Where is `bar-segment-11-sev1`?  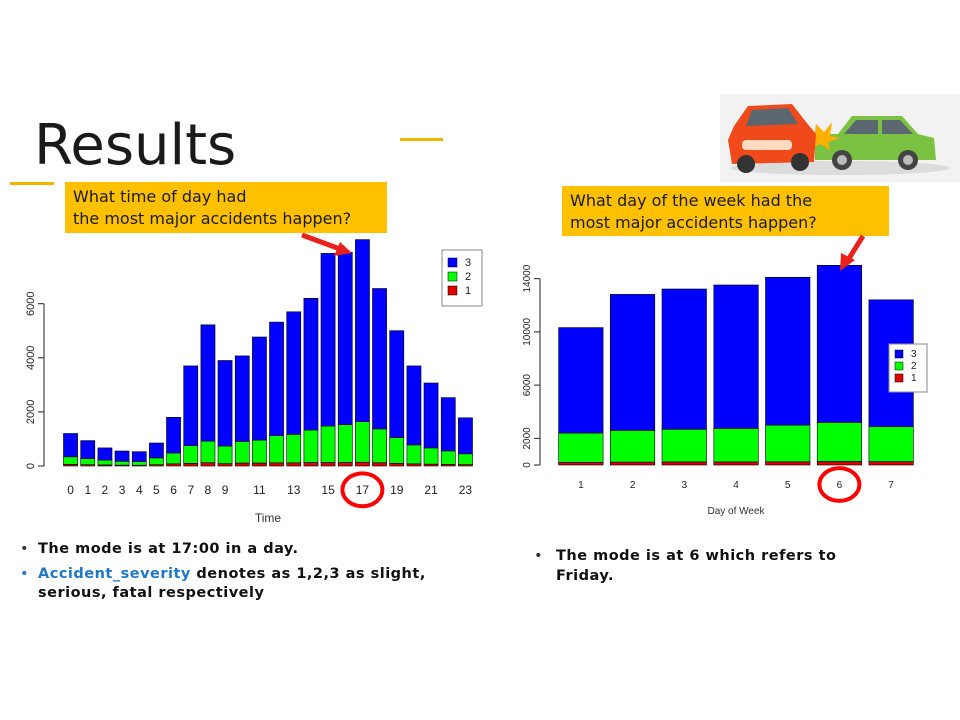
bar-segment-11-sev1 is located at coordinates (259, 464).